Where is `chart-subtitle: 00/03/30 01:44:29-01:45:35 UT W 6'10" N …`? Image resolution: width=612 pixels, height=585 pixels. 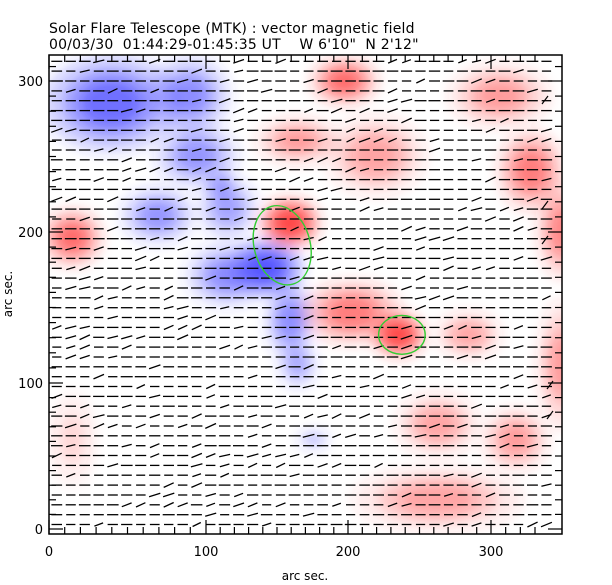
chart-subtitle: 00/03/30 01:44:29-01:45:35 UT W 6'10" N … is located at coordinates (234, 45).